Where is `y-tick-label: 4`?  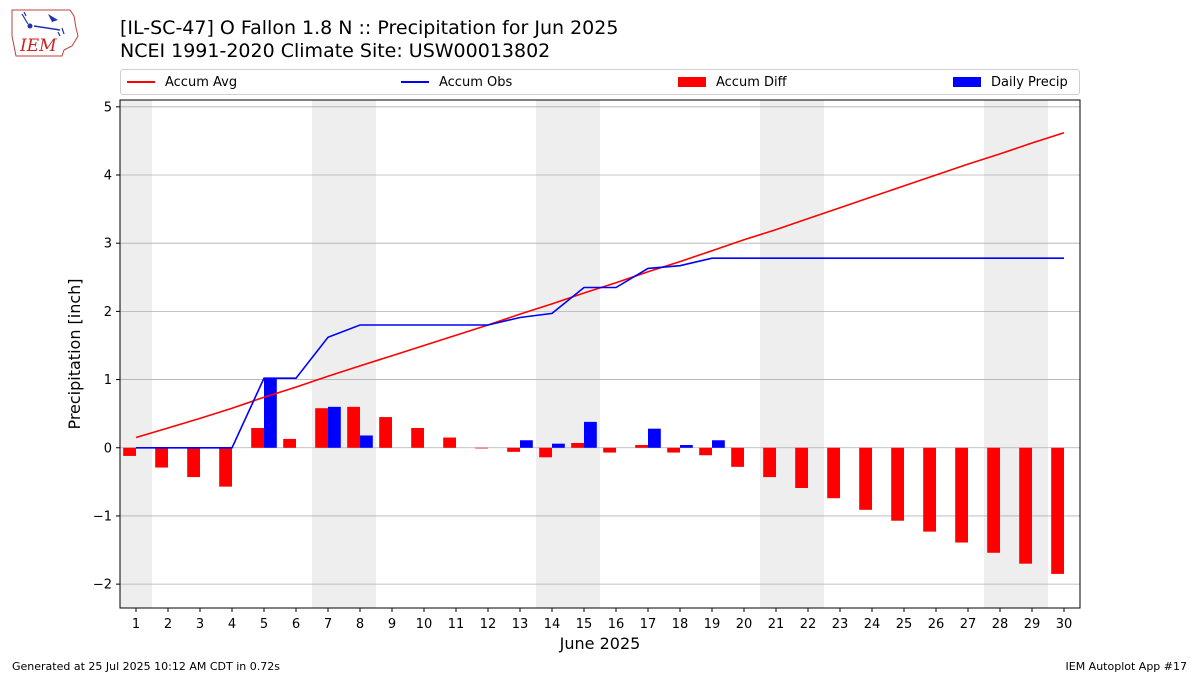
y-tick-label: 4 is located at coordinates (108, 176).